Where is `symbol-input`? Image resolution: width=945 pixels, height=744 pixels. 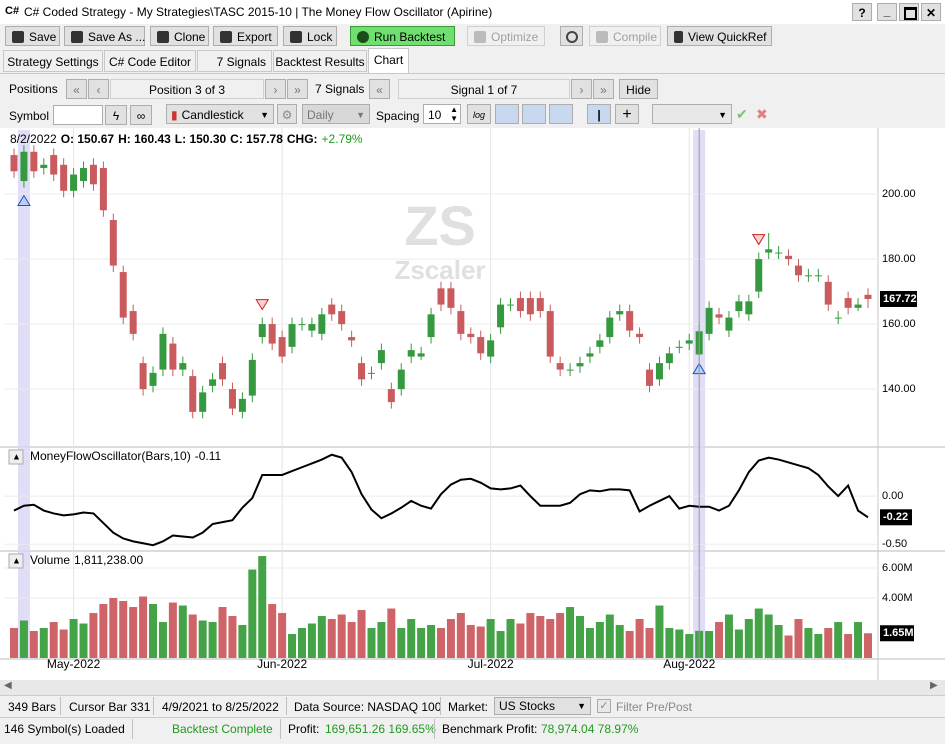 symbol-input is located at coordinates (78, 115).